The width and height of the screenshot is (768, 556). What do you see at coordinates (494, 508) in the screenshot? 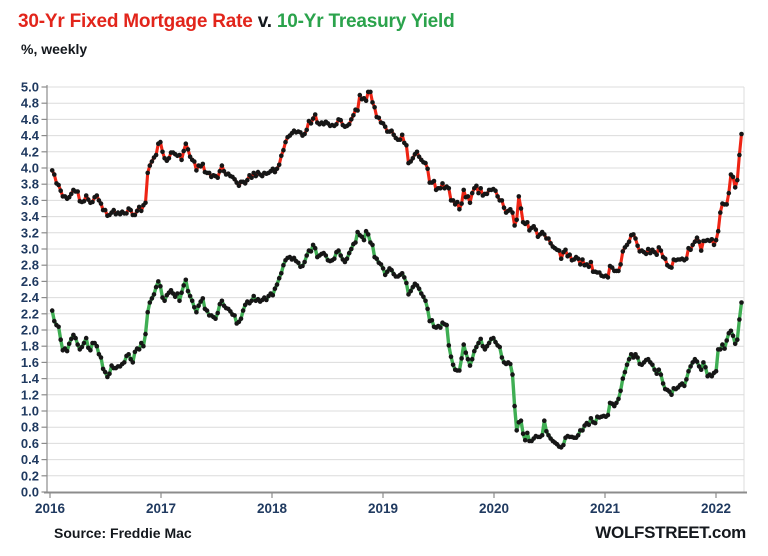
I see `x-tick-label: 2020` at bounding box center [494, 508].